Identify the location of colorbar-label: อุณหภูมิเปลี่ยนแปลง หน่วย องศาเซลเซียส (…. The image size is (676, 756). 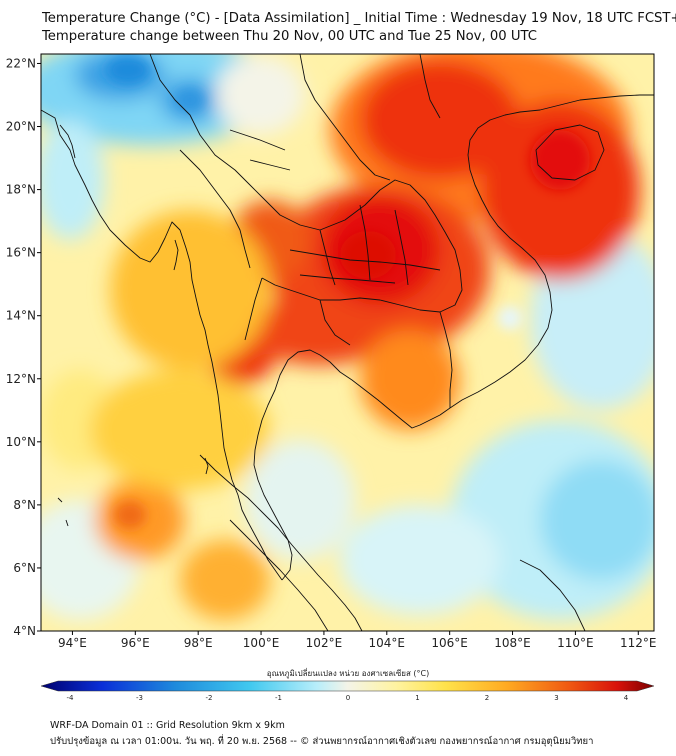
(348, 673).